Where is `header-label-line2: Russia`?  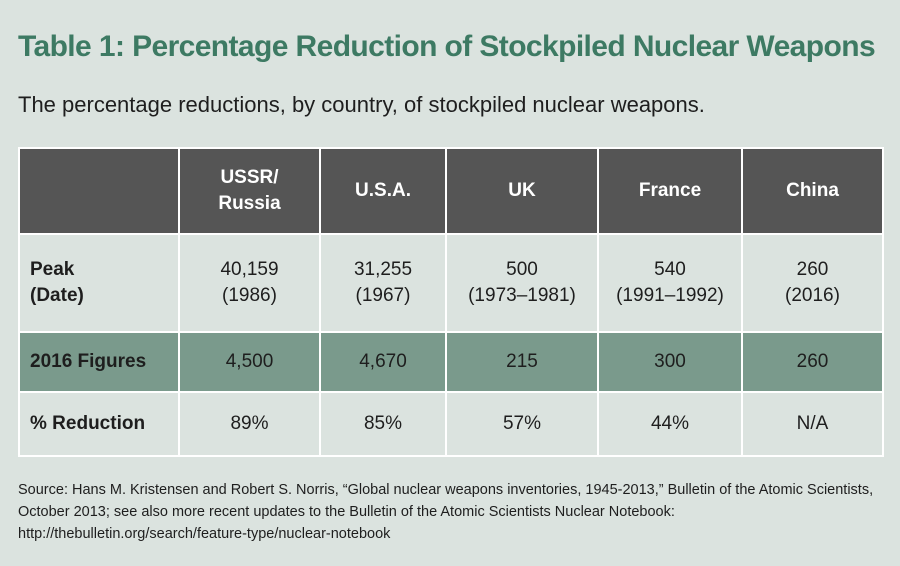
header-label-line2: Russia is located at coordinates (249, 203).